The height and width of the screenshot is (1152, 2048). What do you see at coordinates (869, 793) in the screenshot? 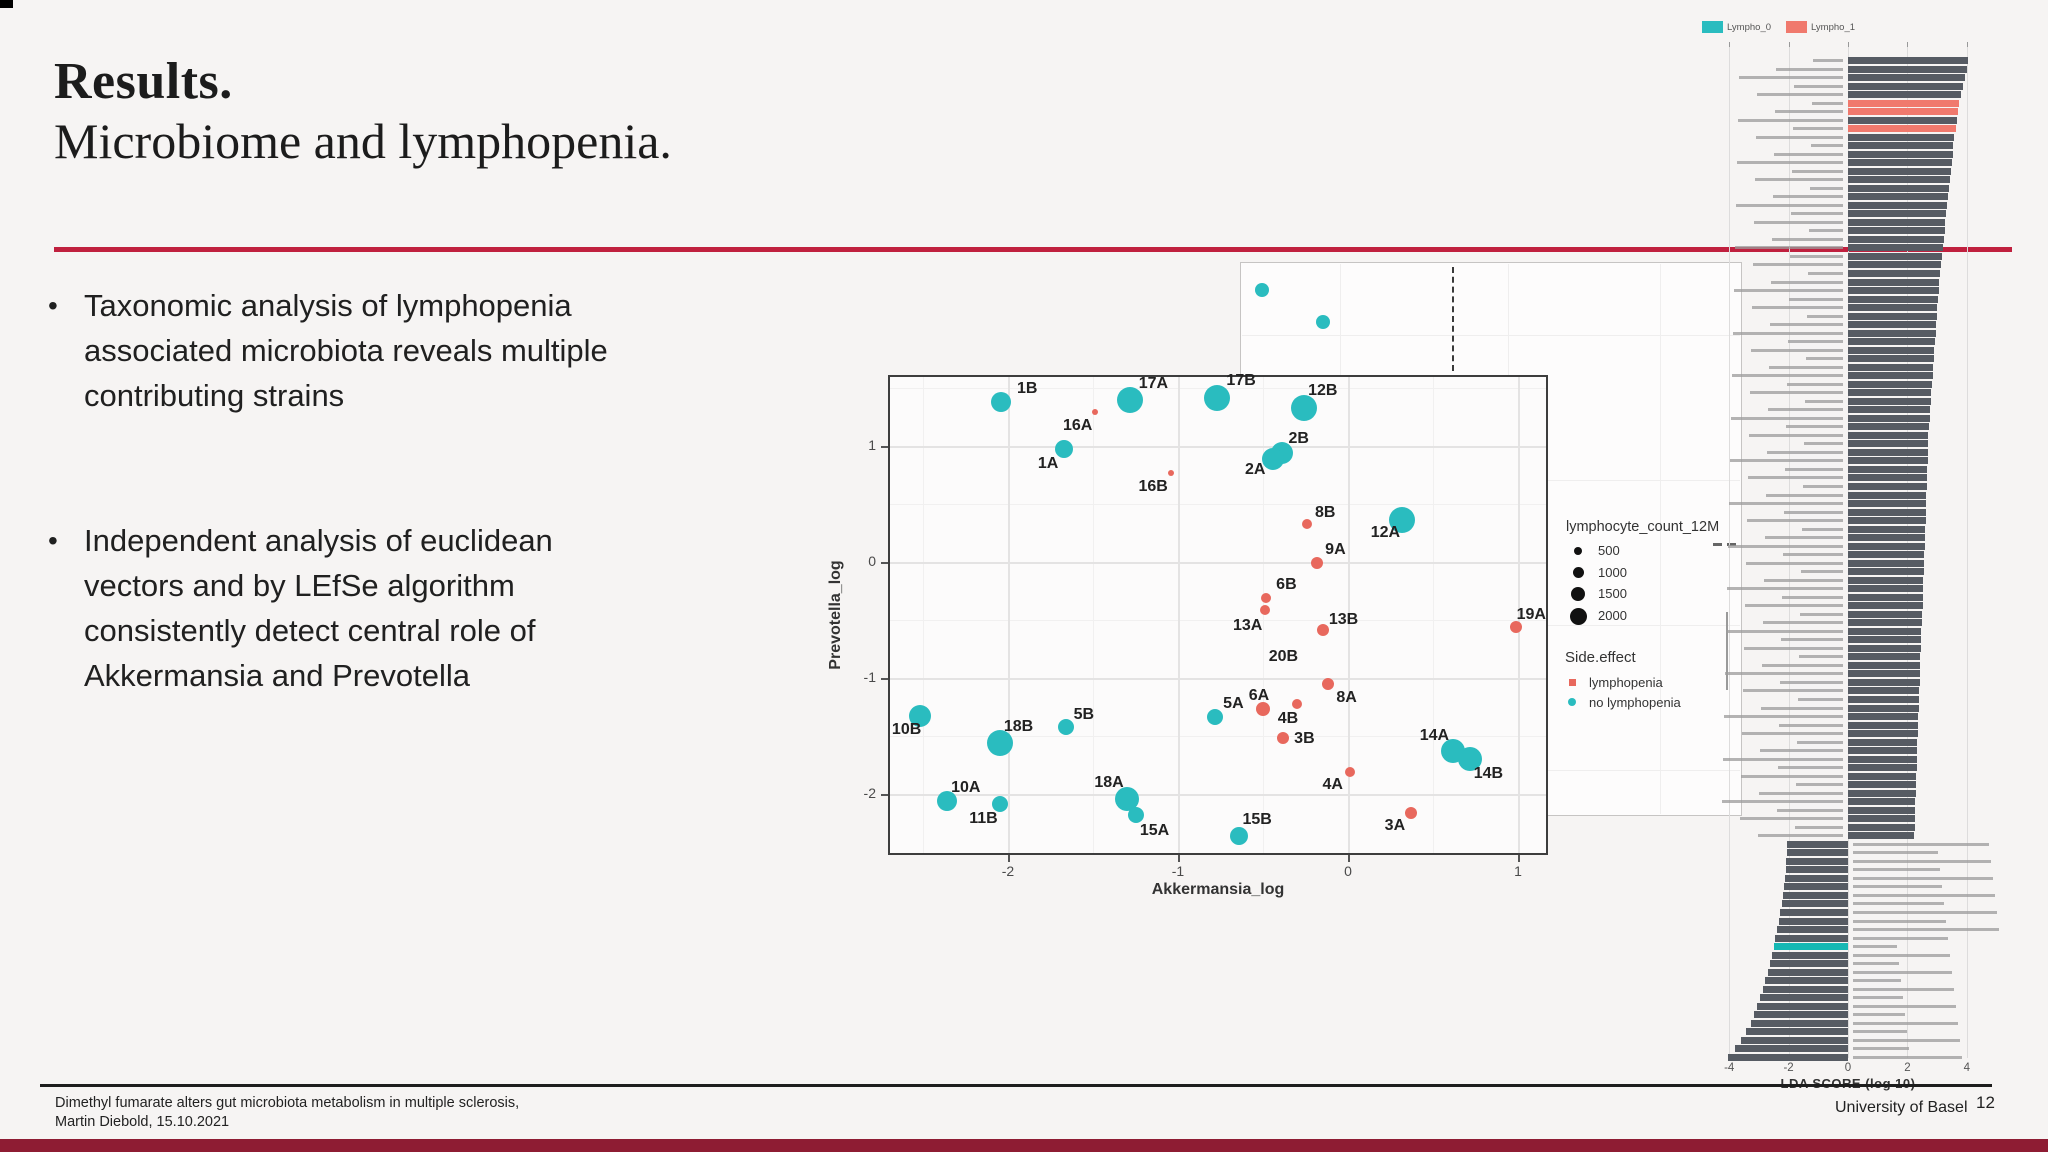
I see `scatter-y-tick-label: -2` at bounding box center [869, 793].